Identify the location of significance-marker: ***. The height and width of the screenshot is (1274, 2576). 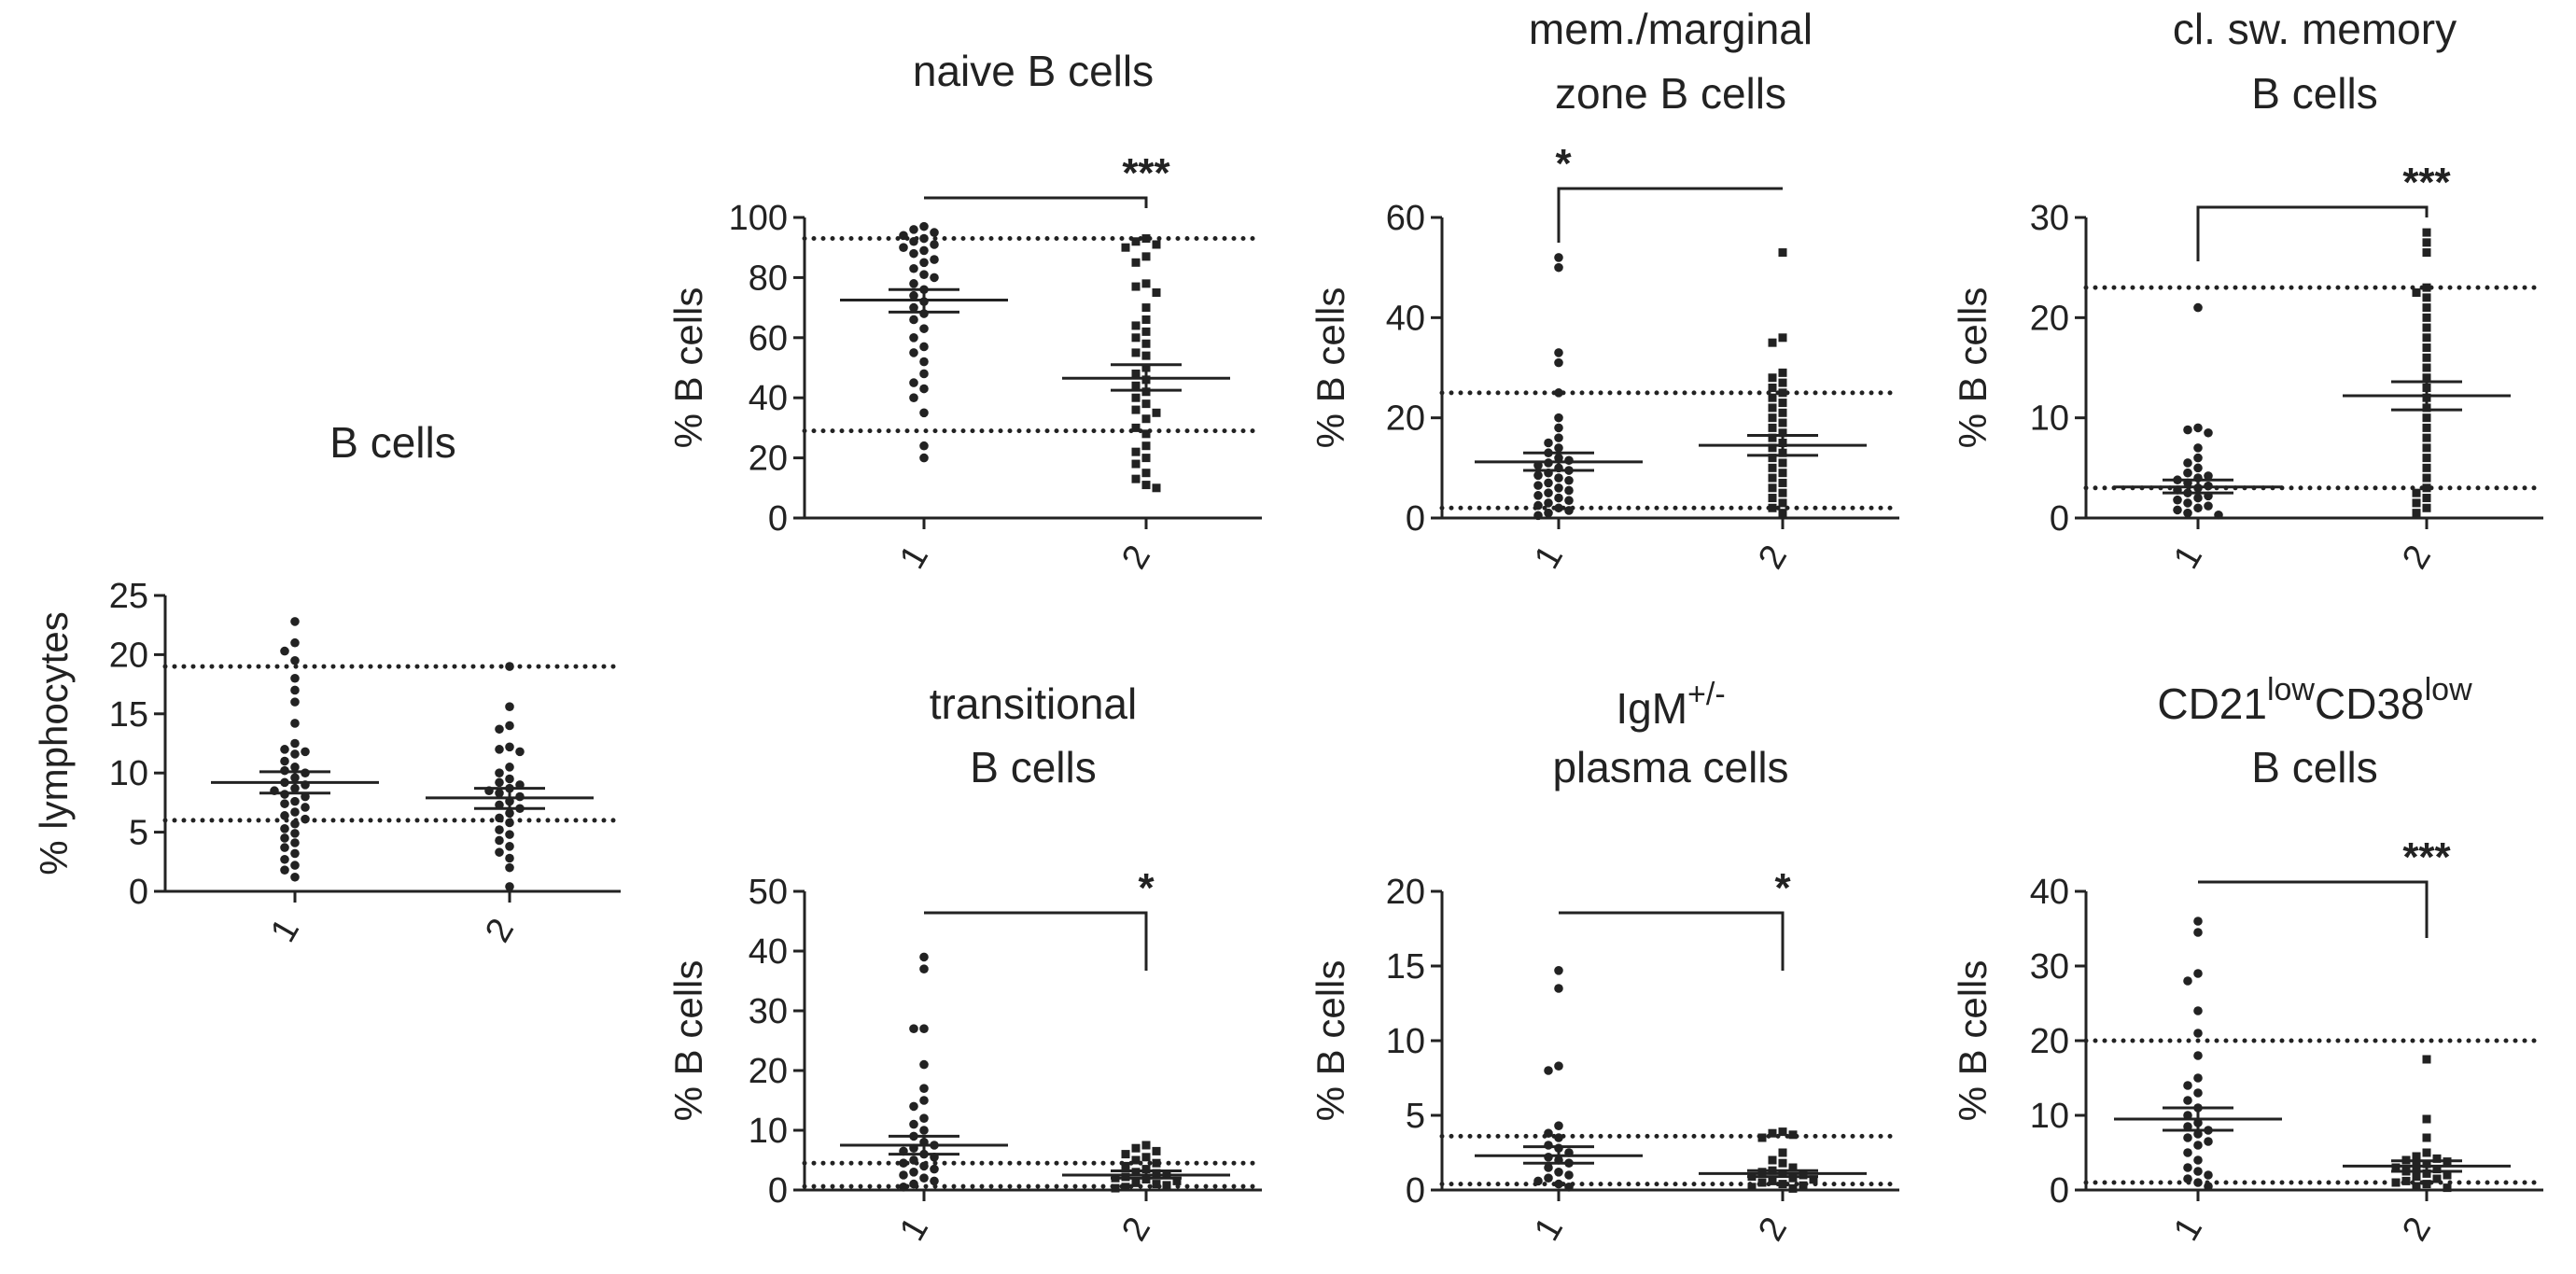
(2426, 182).